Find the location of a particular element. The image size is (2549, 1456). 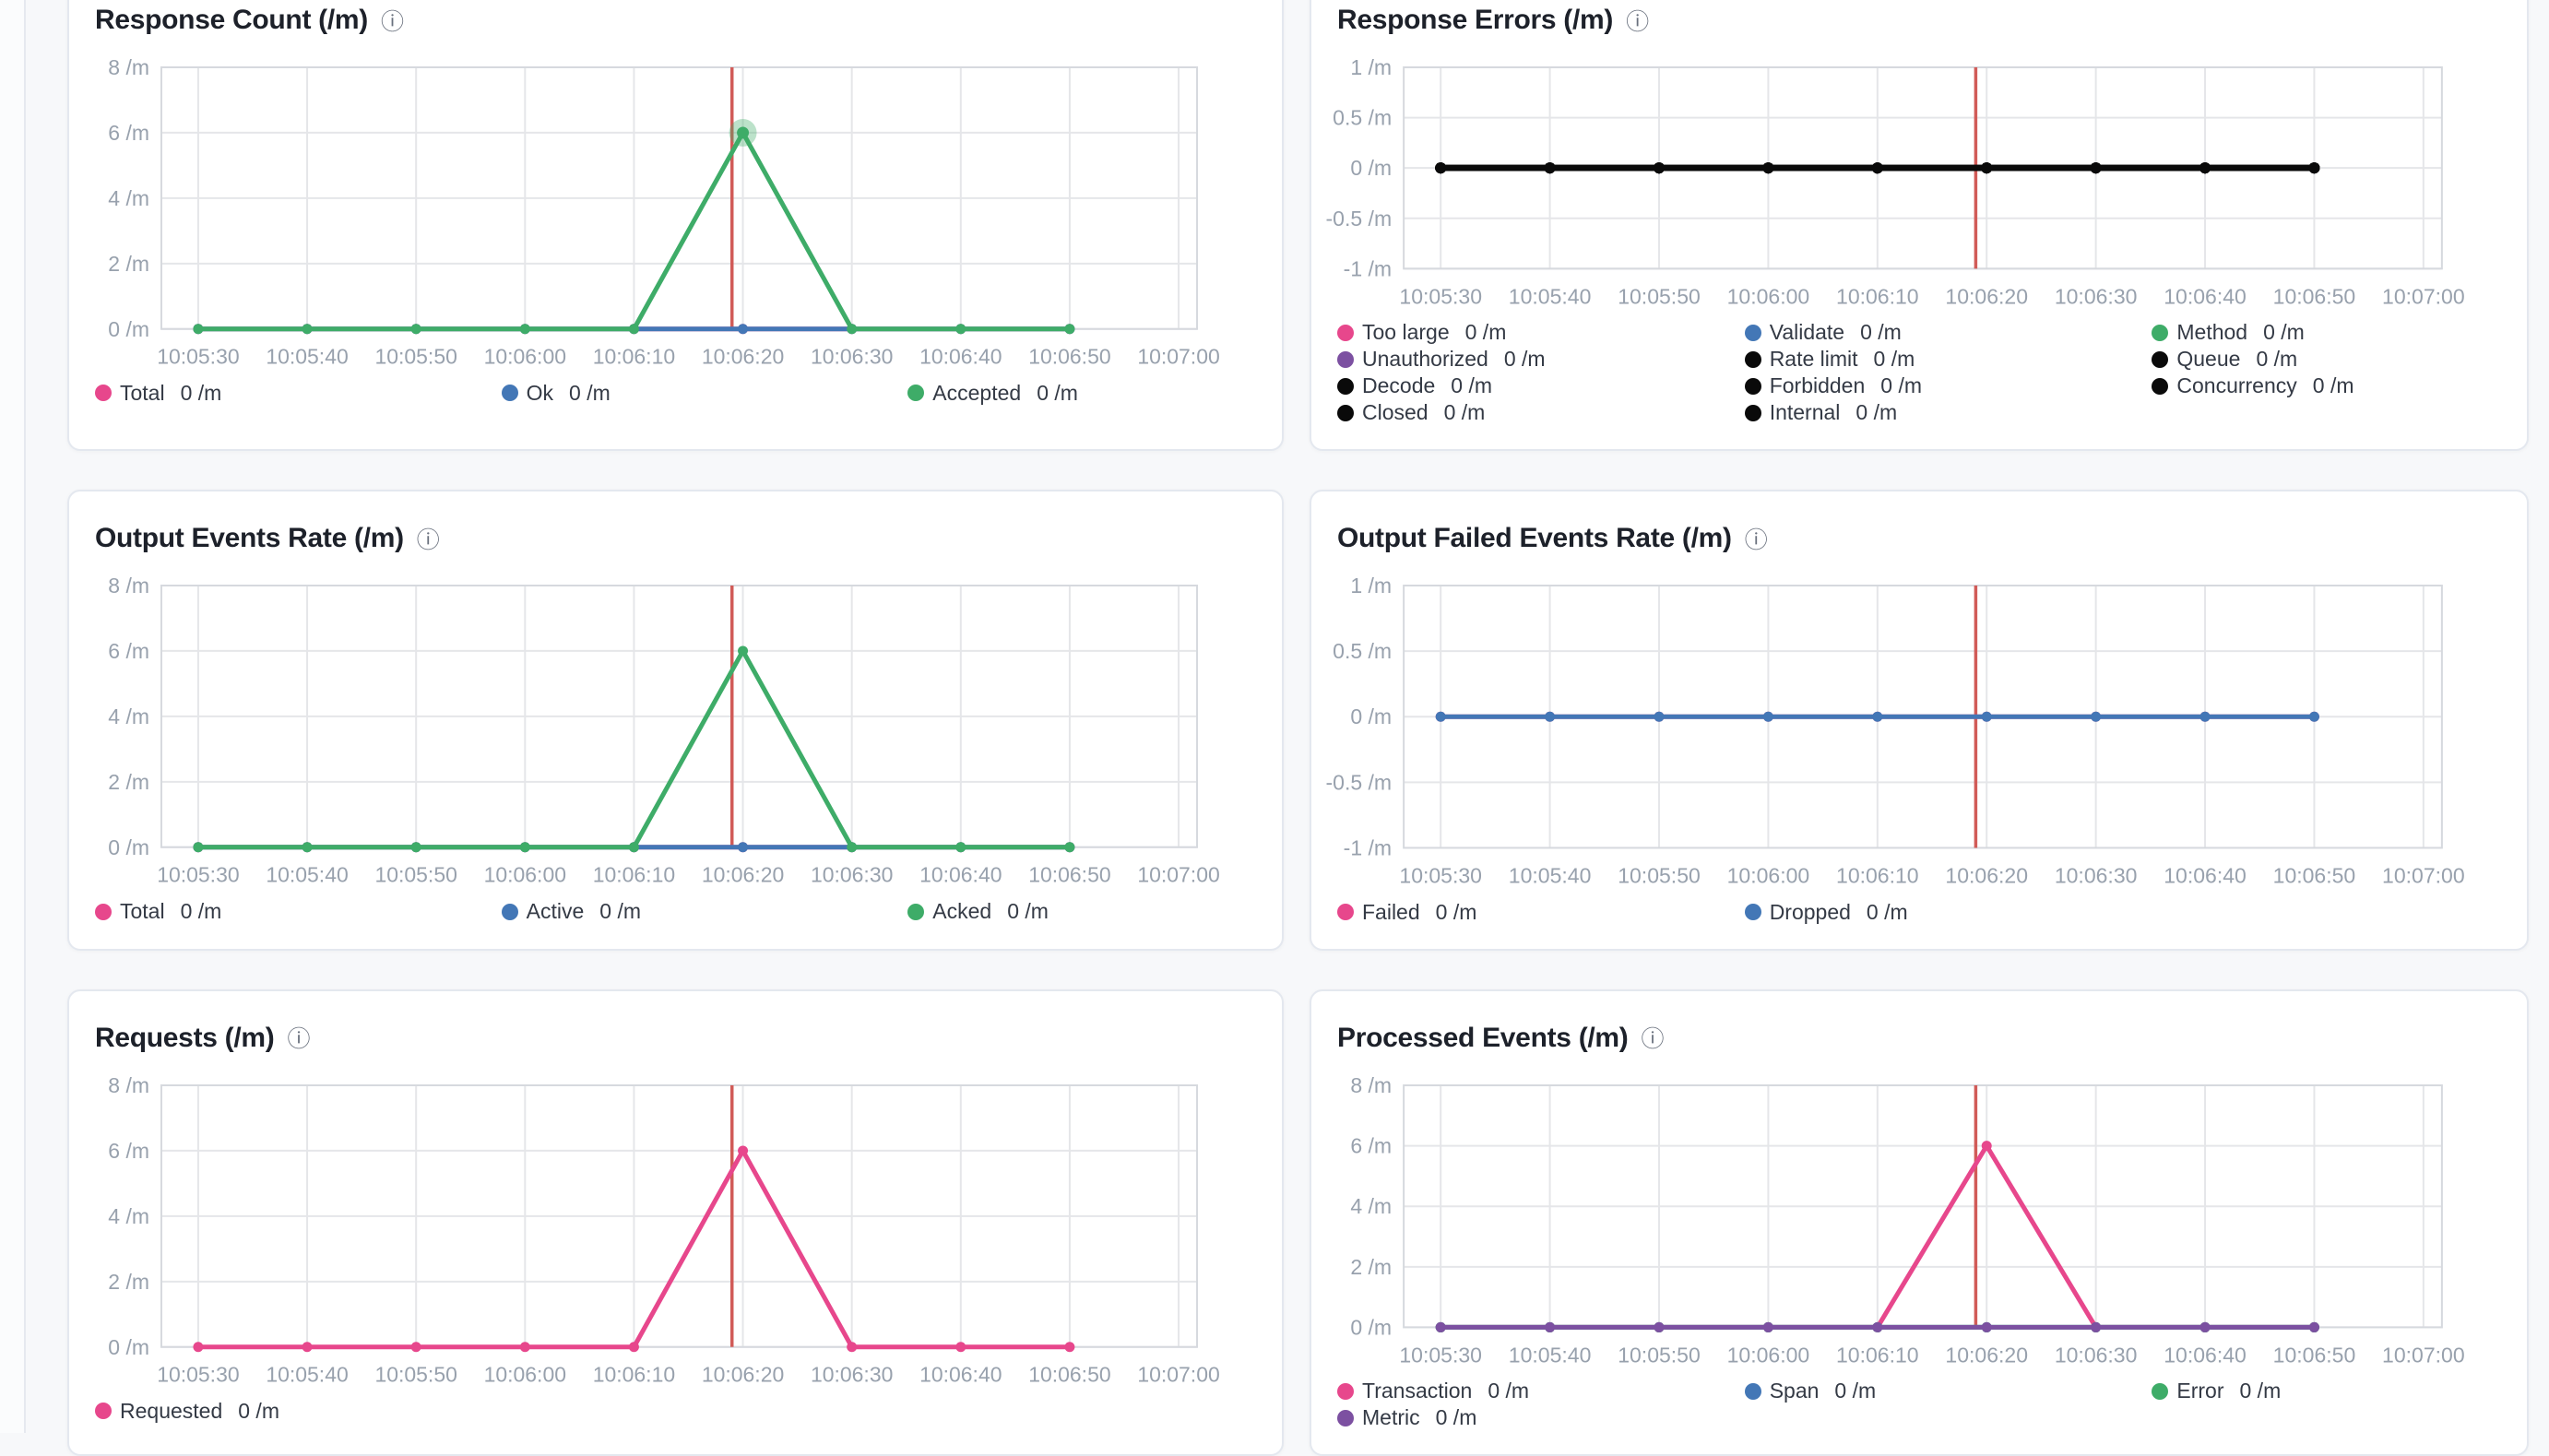

legend-item-error: Error 0 /m is located at coordinates (2326, 1391).